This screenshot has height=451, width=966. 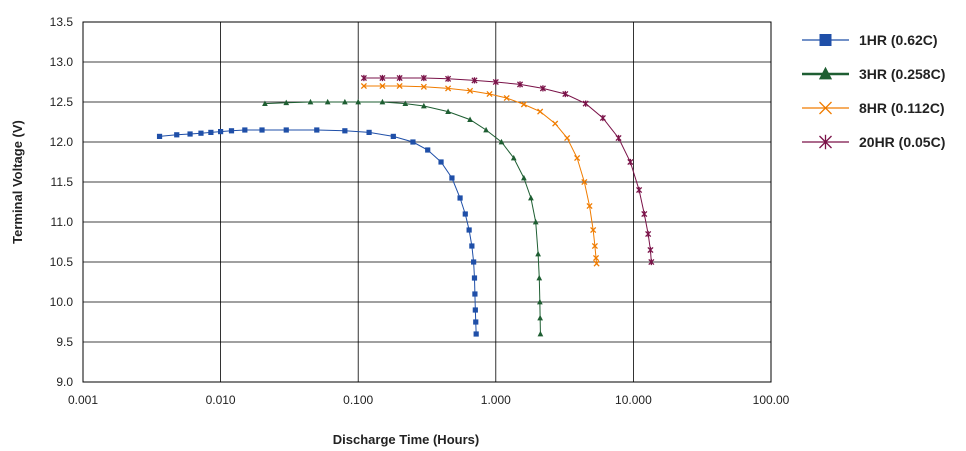 What do you see at coordinates (873, 74) in the screenshot?
I see `legend-item-2: 3HR (0.258C)` at bounding box center [873, 74].